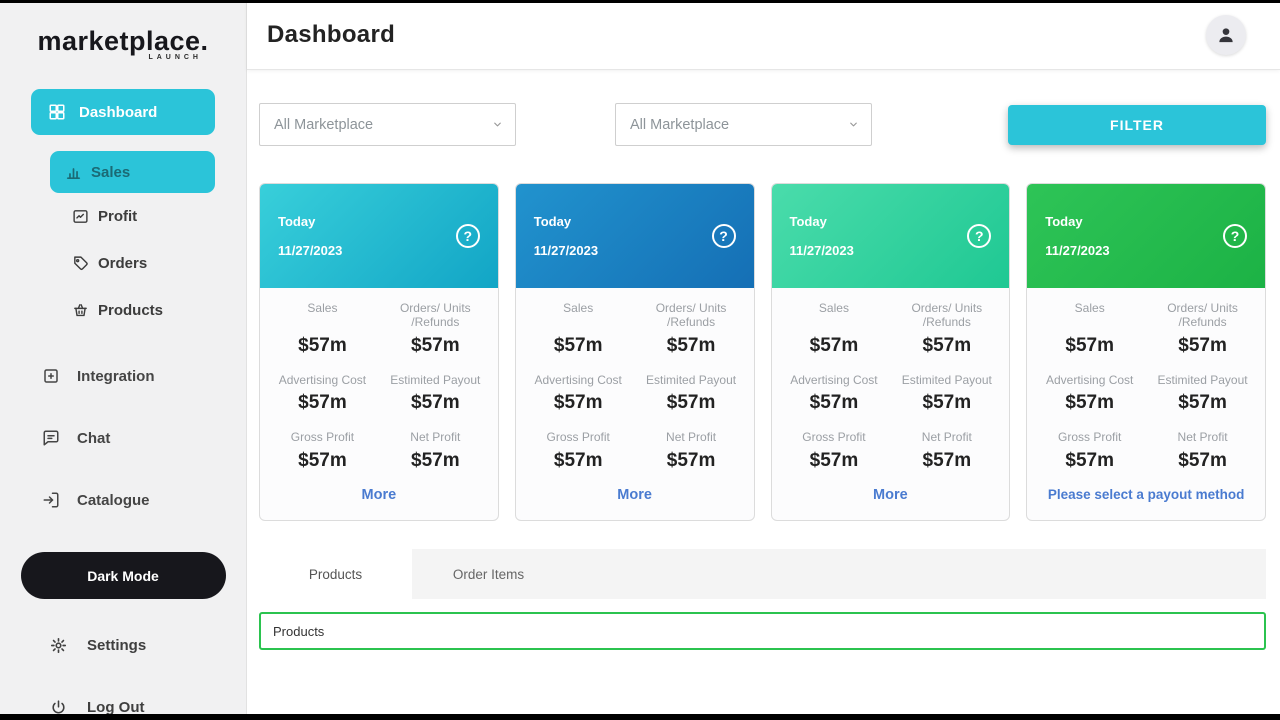 Image resolution: width=1280 pixels, height=720 pixels. Describe the element at coordinates (488, 574) in the screenshot. I see `tab-order-items: Order Items` at that location.